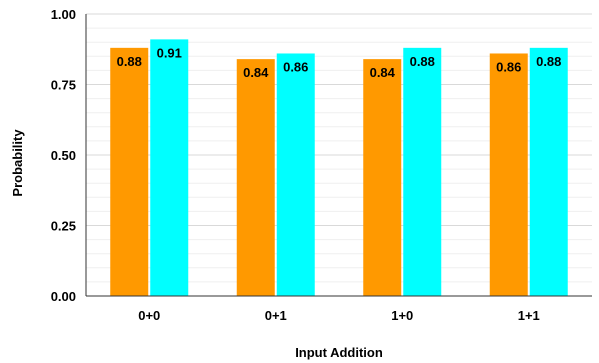 The image size is (599, 363). Describe the element at coordinates (339, 315) in the screenshot. I see `x-axis-ticks: 0+0 0+1 1+0 1+1` at that location.